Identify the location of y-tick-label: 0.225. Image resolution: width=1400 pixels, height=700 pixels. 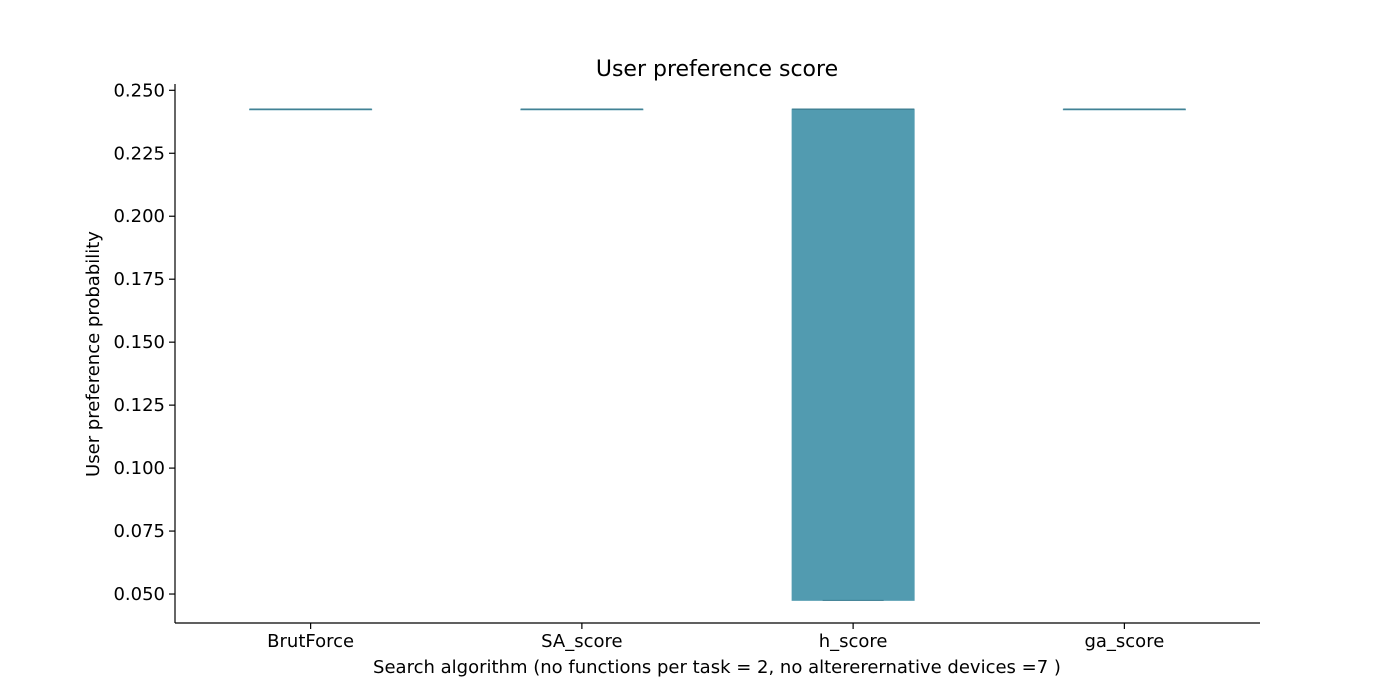
(139, 153).